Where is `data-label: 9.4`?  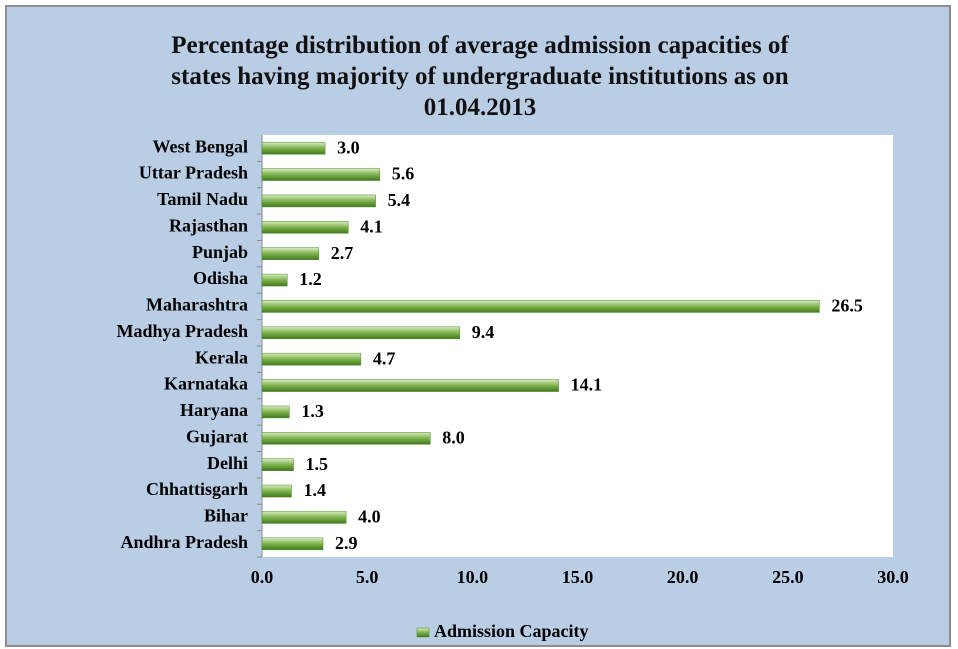
data-label: 9.4 is located at coordinates (483, 332).